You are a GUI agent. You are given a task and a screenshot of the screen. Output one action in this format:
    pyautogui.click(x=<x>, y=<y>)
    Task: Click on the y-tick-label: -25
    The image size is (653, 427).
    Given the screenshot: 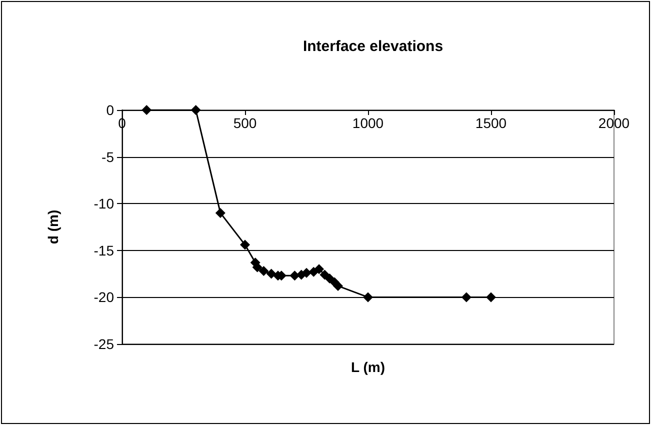 What is the action you would take?
    pyautogui.click(x=104, y=344)
    